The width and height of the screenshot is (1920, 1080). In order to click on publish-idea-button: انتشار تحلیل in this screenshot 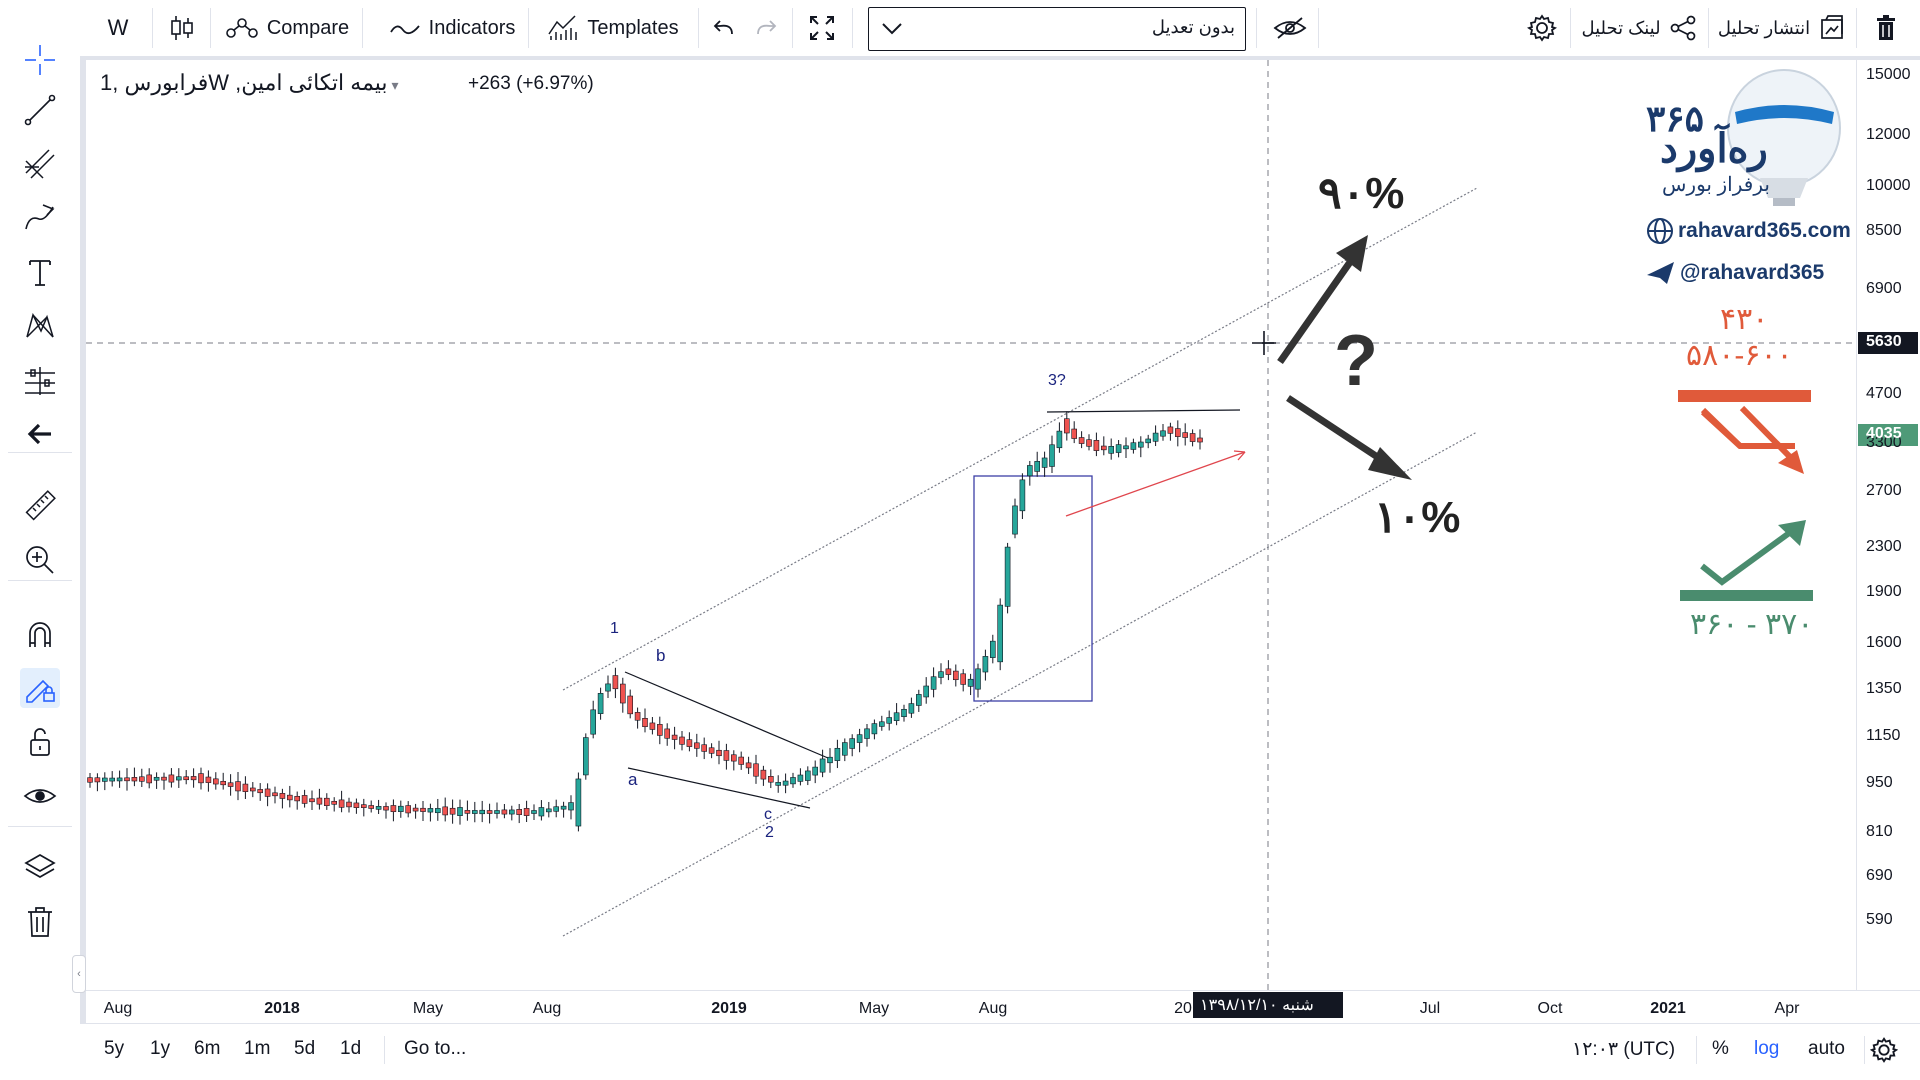, I will do `click(1782, 28)`.